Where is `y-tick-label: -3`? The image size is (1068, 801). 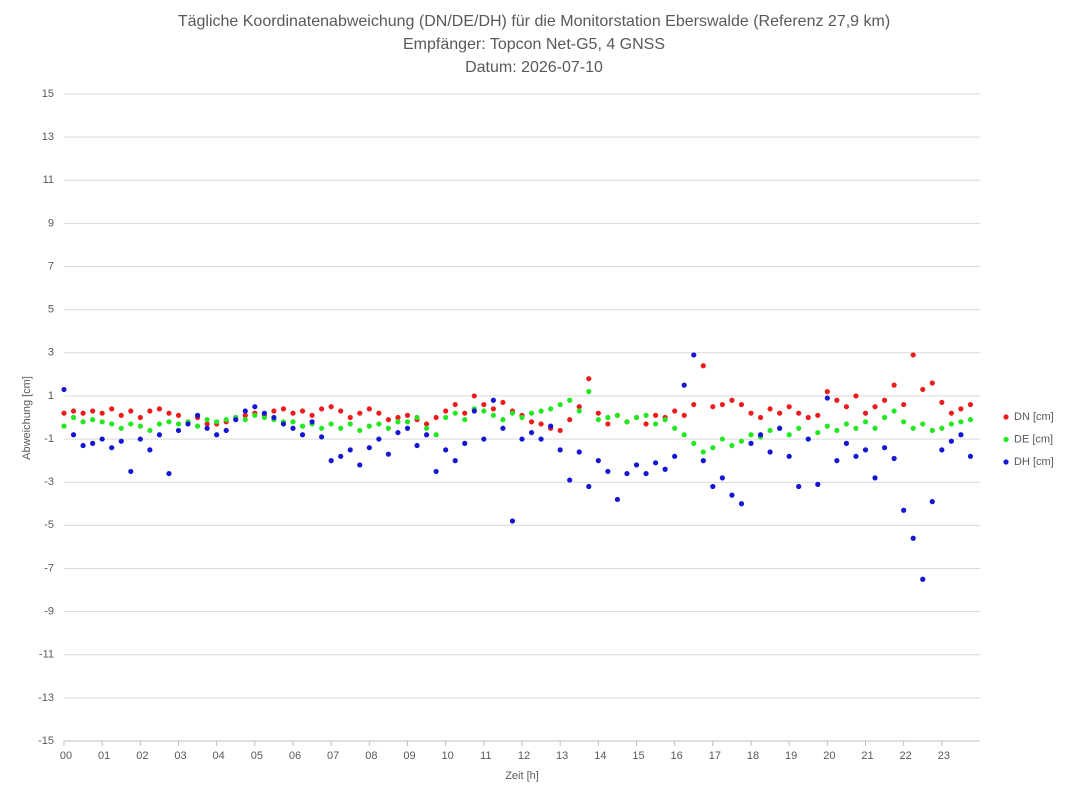
y-tick-label: -3 is located at coordinates (49, 482).